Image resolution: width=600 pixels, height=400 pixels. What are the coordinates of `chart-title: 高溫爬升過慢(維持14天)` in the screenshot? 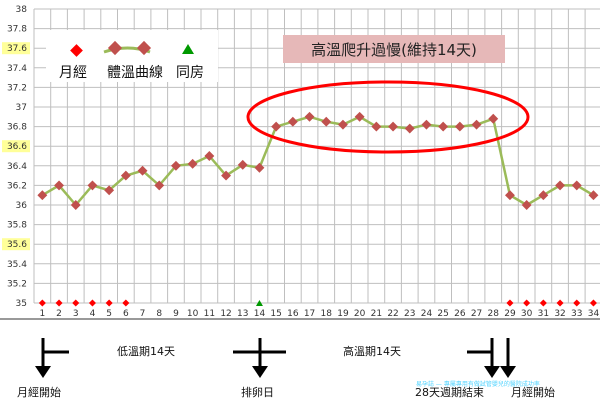 It's located at (394, 50).